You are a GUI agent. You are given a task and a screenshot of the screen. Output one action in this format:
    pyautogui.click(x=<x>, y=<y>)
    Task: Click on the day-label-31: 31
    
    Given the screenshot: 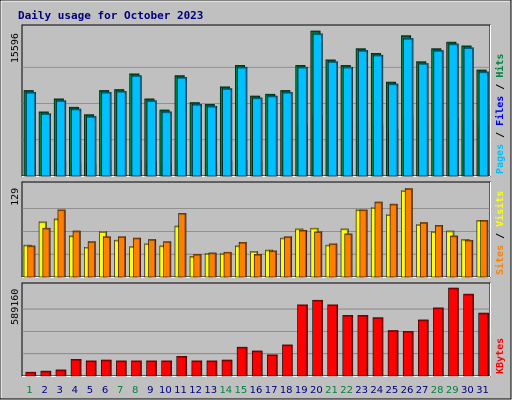 What is the action you would take?
    pyautogui.click(x=482, y=390)
    